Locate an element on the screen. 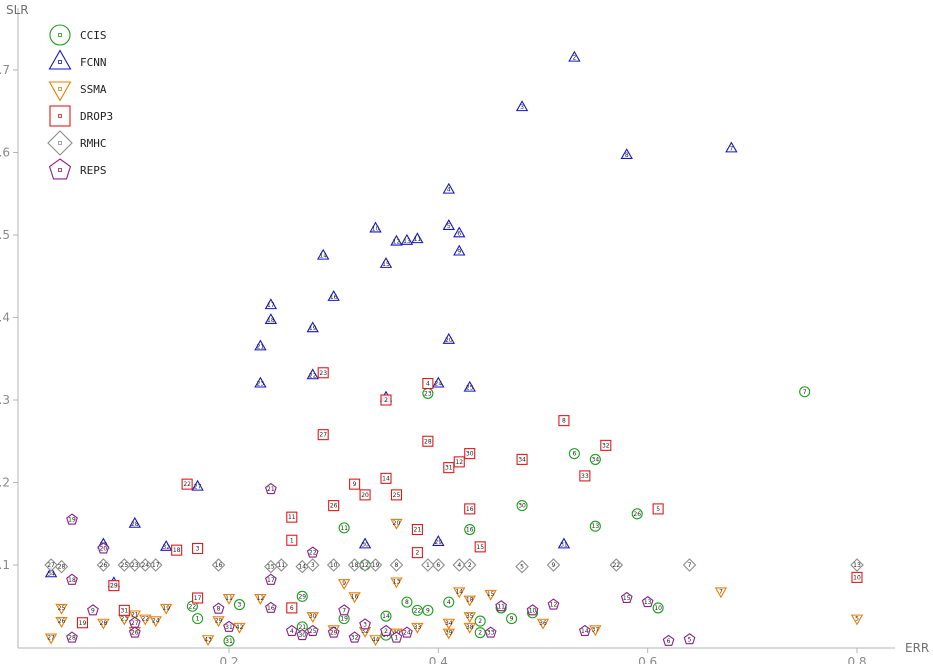 The image size is (933, 664). y-axis-title: SLR is located at coordinates (17, 10).